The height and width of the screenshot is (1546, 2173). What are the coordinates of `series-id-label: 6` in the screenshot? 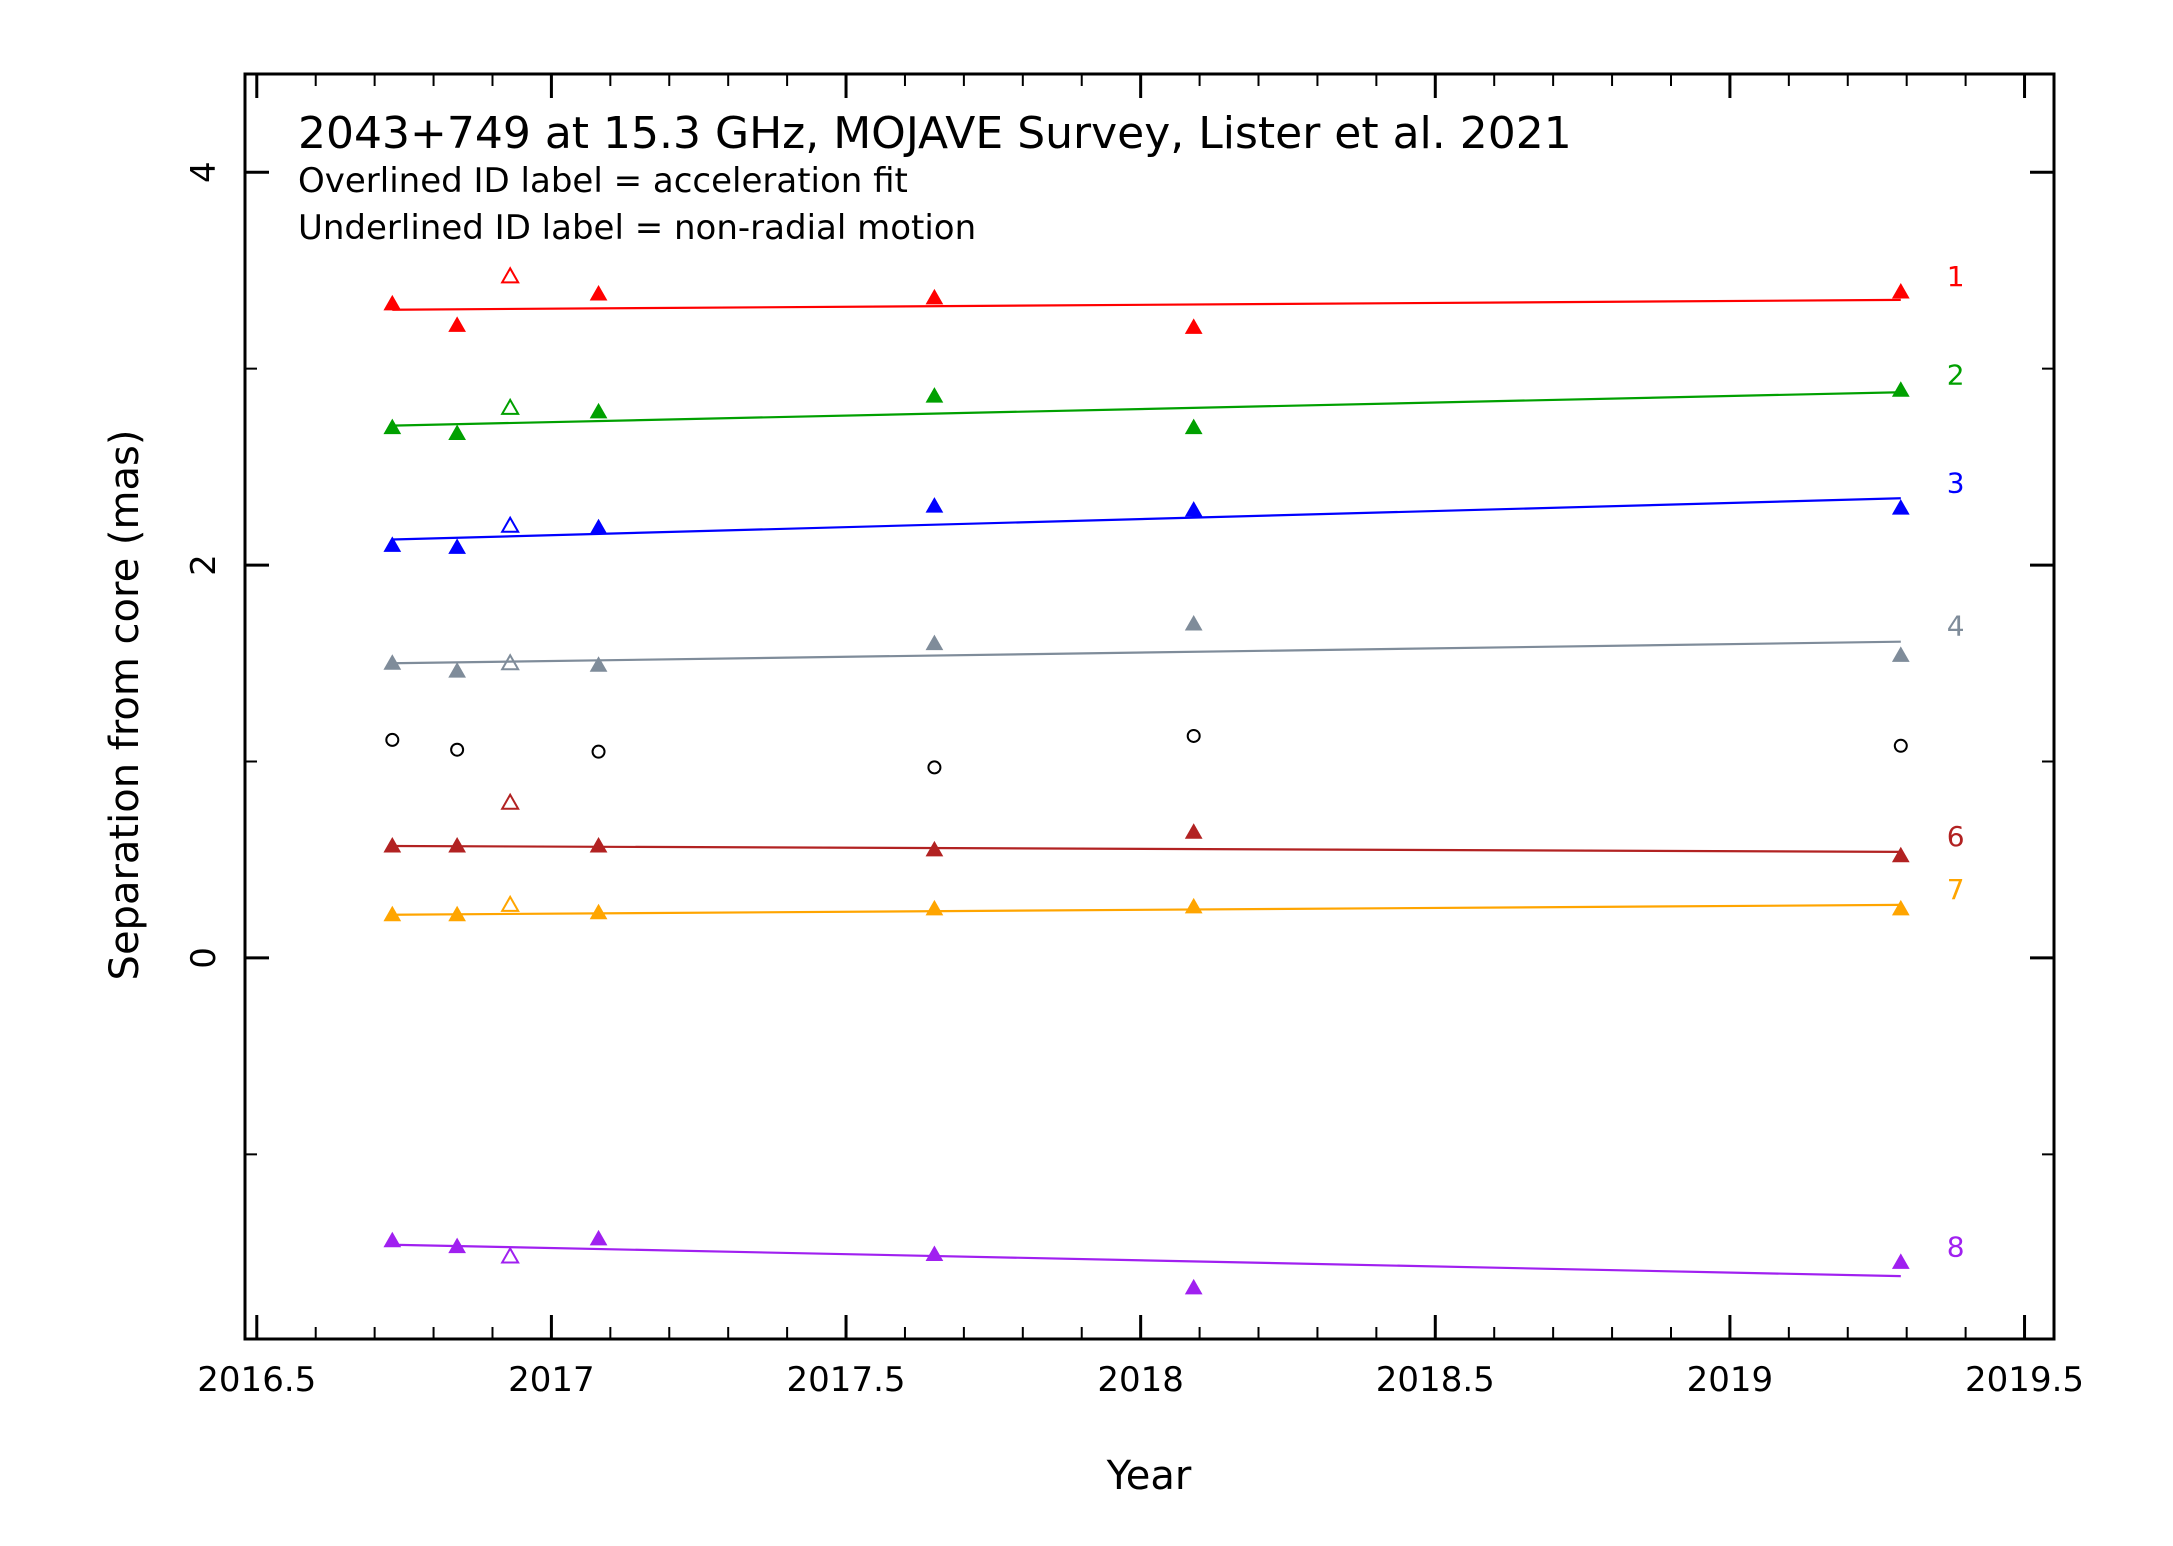 It's located at (1956, 836).